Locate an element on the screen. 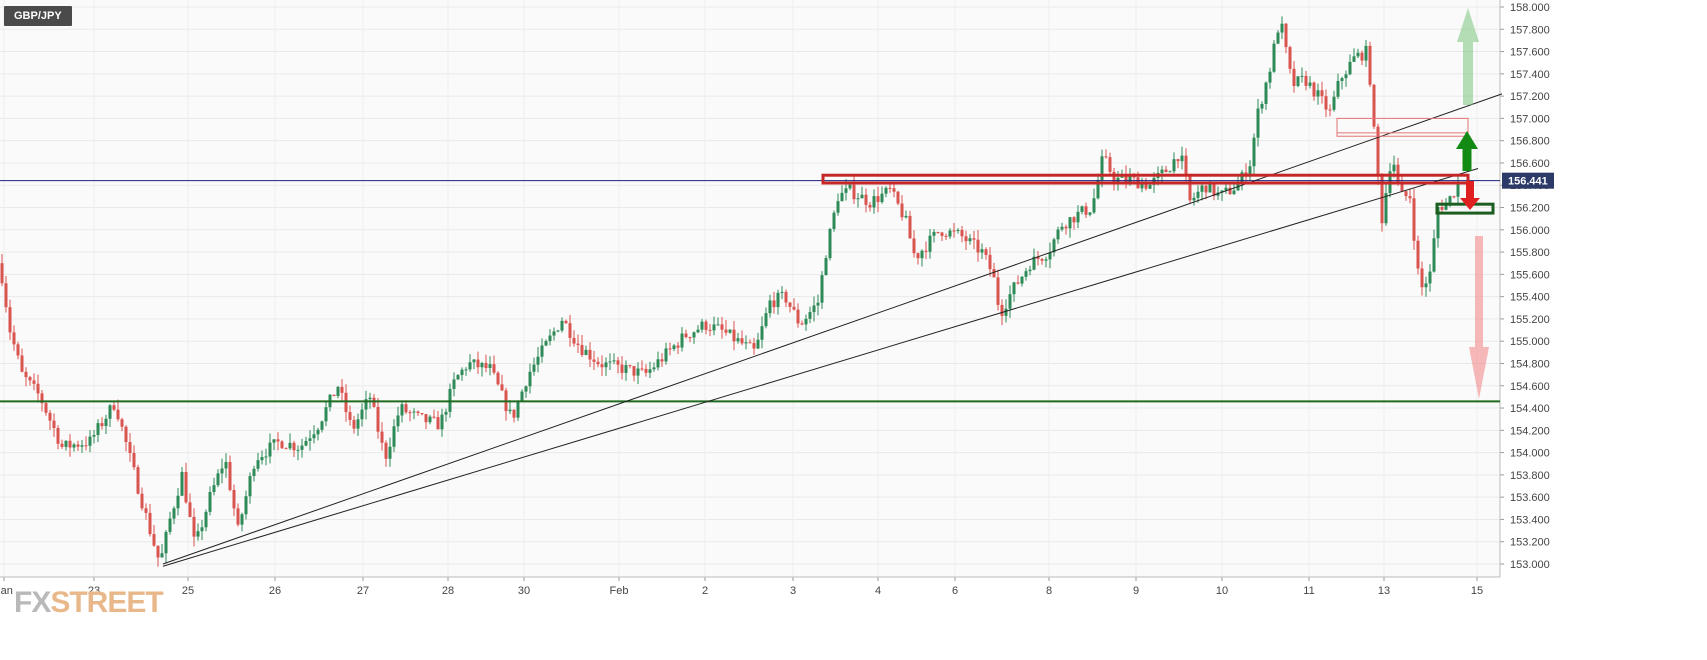 This screenshot has height=660, width=1707. price-tick-label: 155.400 is located at coordinates (1530, 298).